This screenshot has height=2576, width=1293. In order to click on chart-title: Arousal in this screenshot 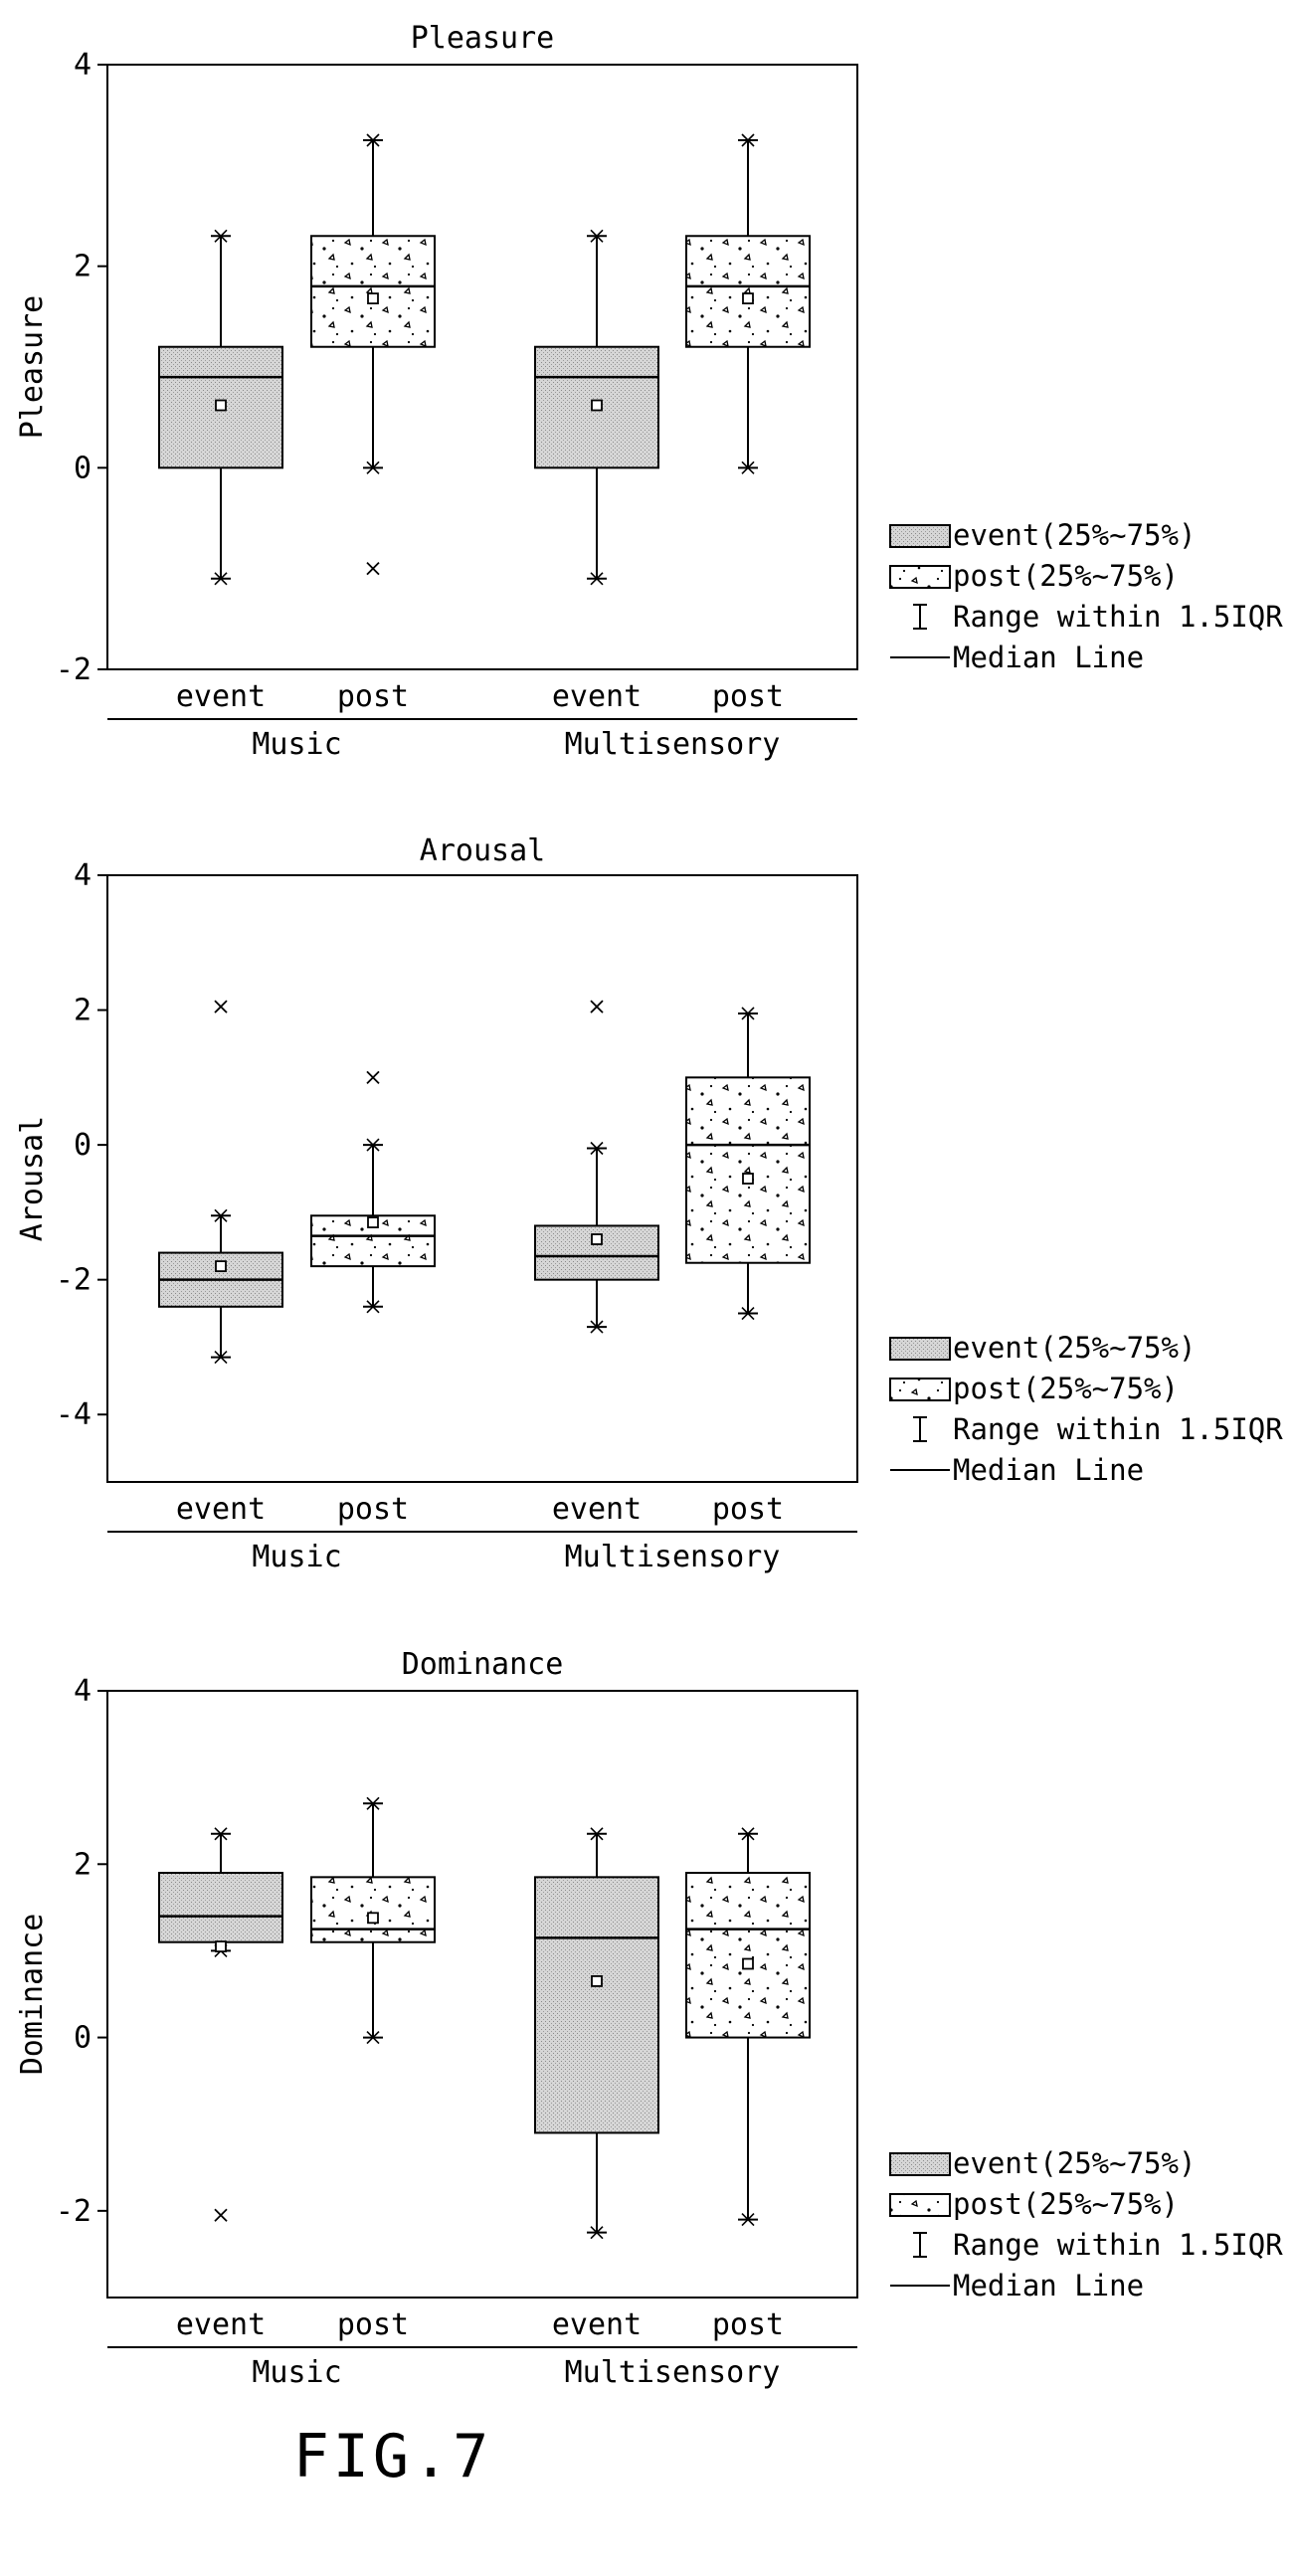, I will do `click(482, 850)`.